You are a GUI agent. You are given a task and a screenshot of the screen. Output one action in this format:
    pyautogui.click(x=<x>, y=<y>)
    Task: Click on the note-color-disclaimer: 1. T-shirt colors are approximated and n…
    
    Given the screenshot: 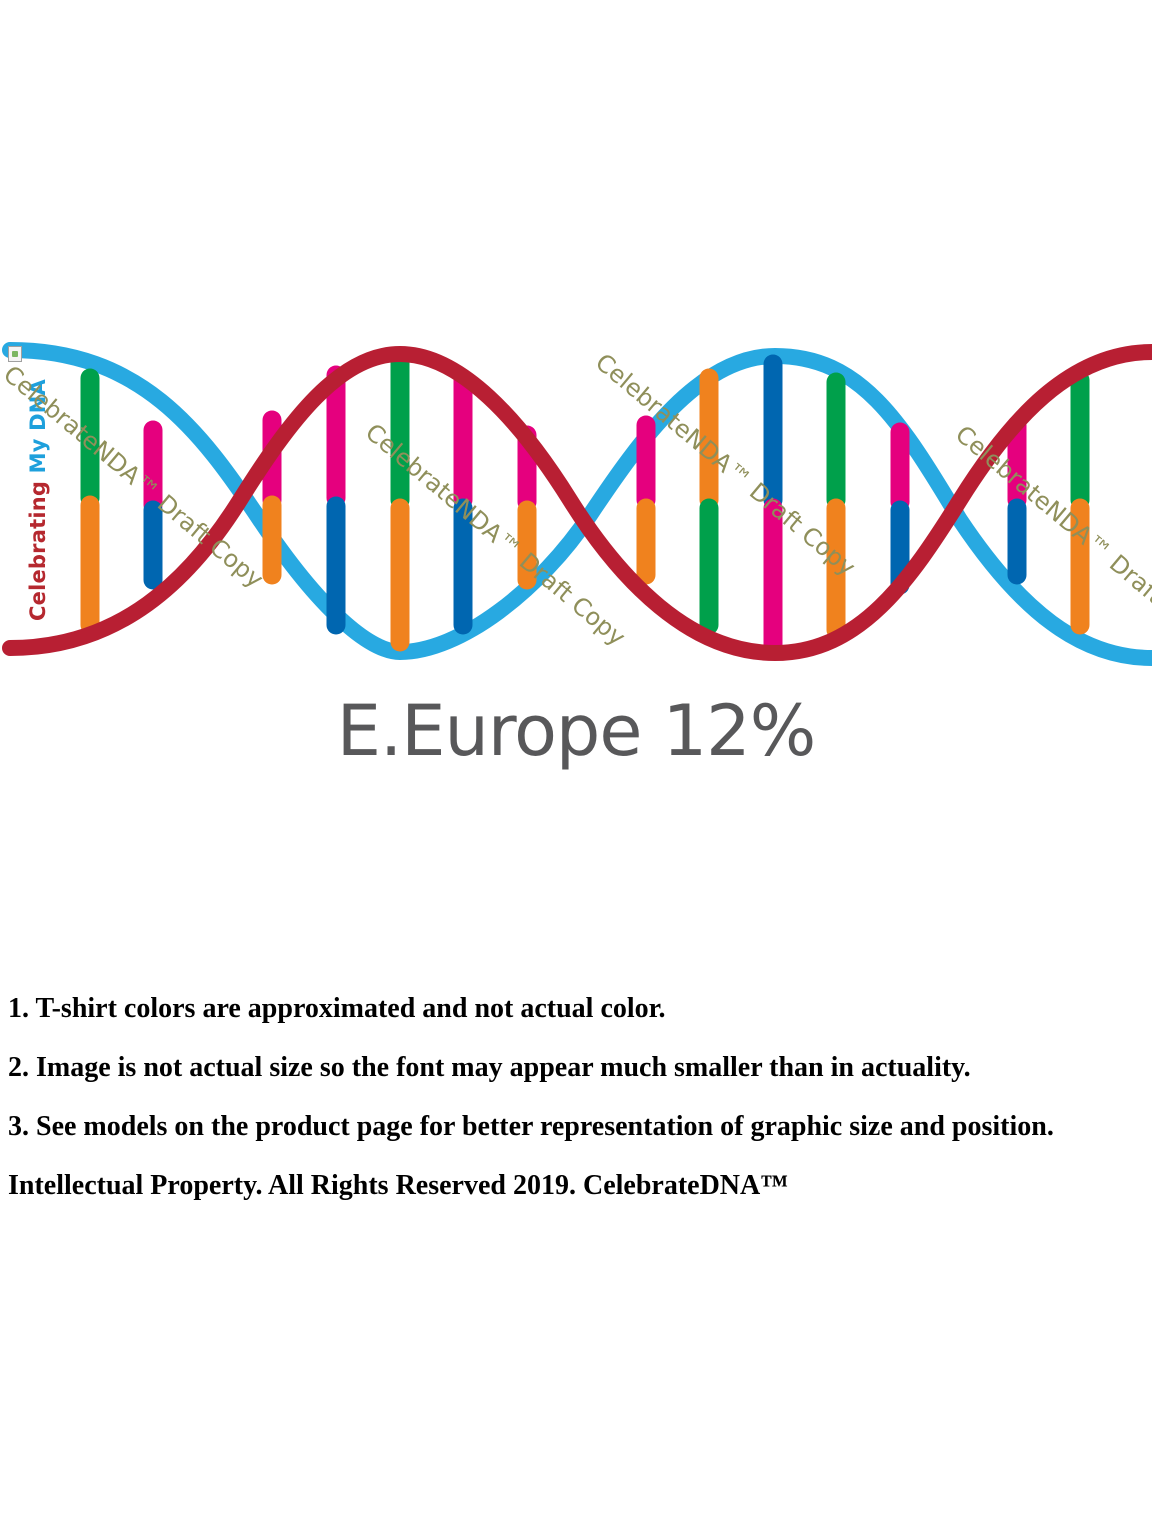 What is the action you would take?
    pyautogui.click(x=337, y=1008)
    